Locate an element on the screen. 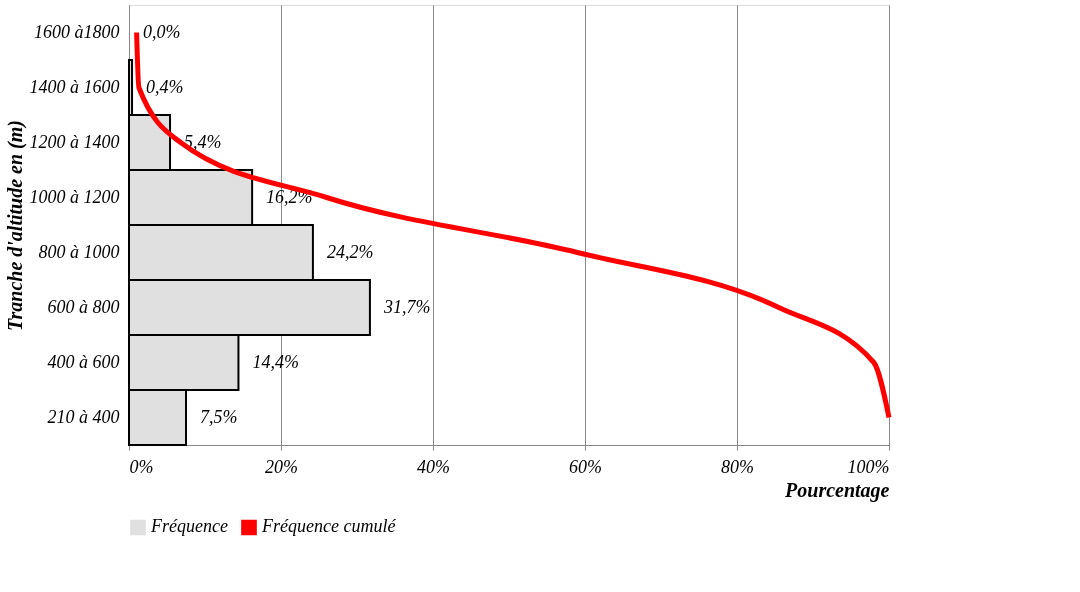 The image size is (1080, 592). x-tick-label: 60% is located at coordinates (585, 466).